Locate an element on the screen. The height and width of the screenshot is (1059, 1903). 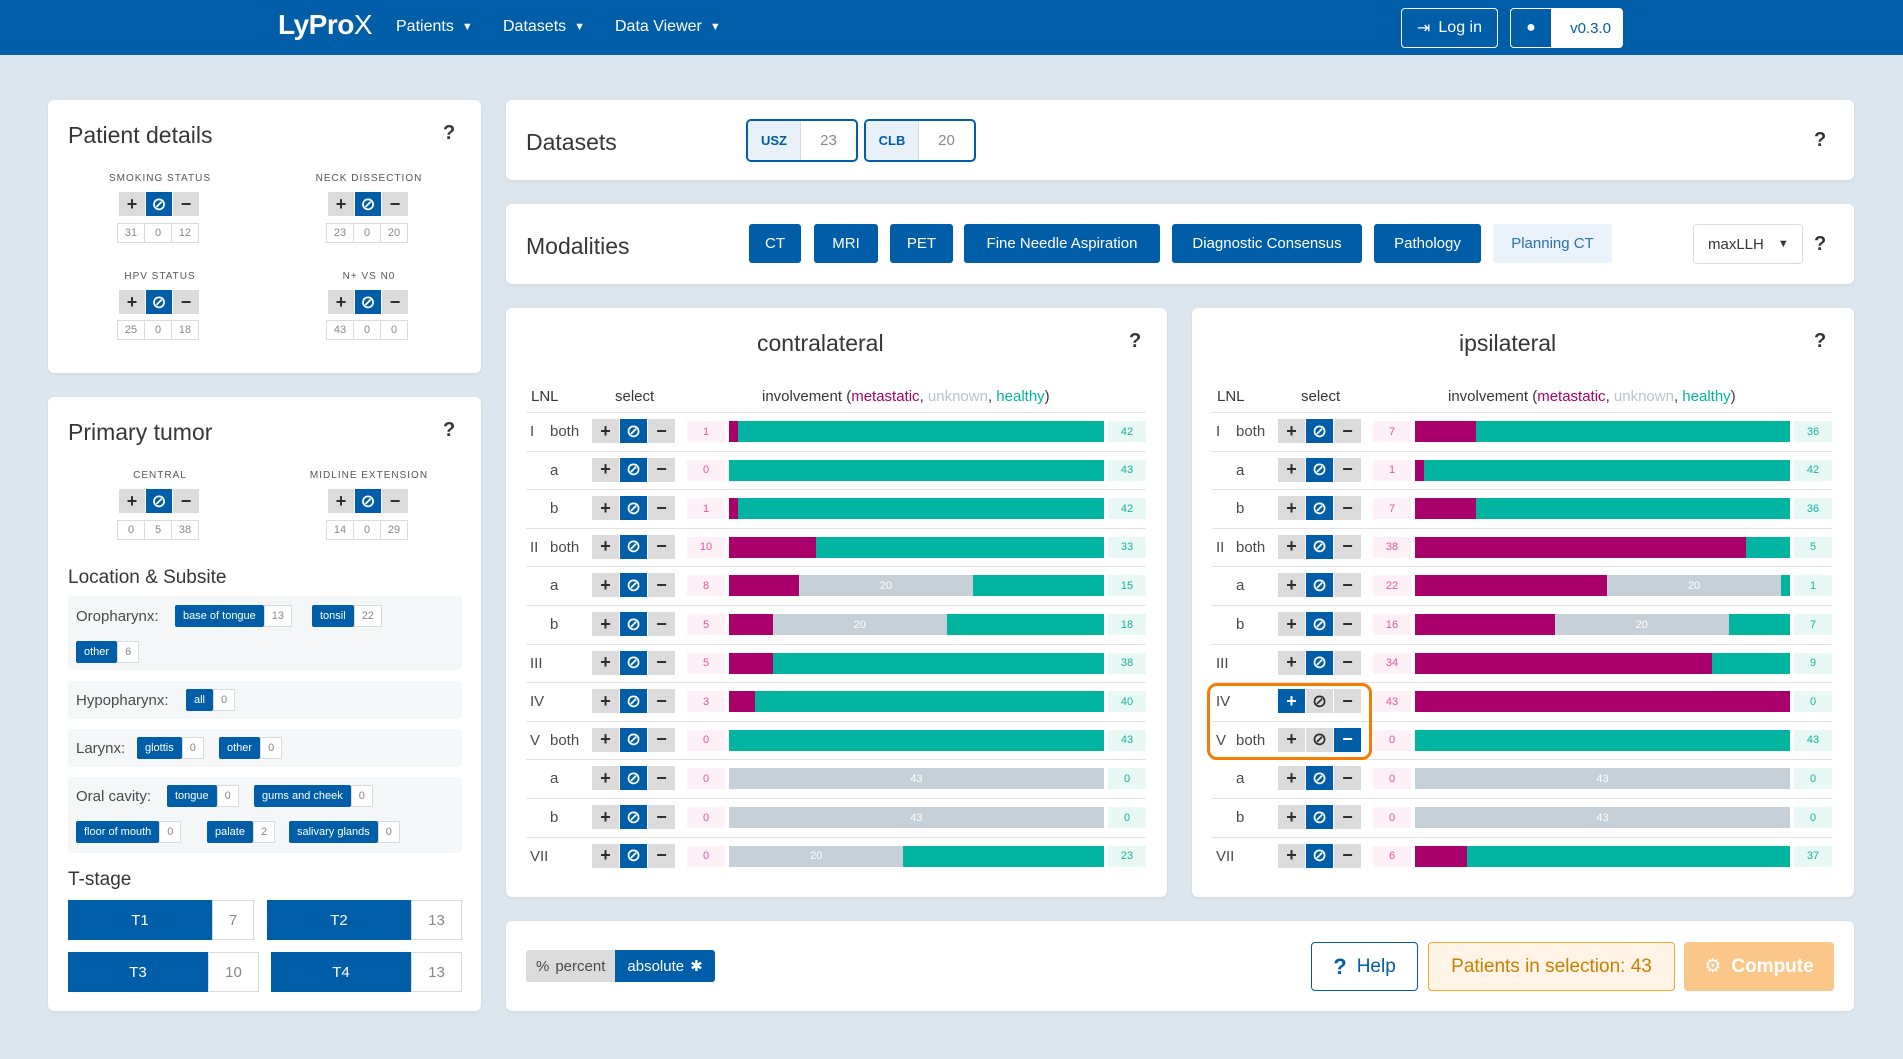
patient-details-help: ? is located at coordinates (449, 133).